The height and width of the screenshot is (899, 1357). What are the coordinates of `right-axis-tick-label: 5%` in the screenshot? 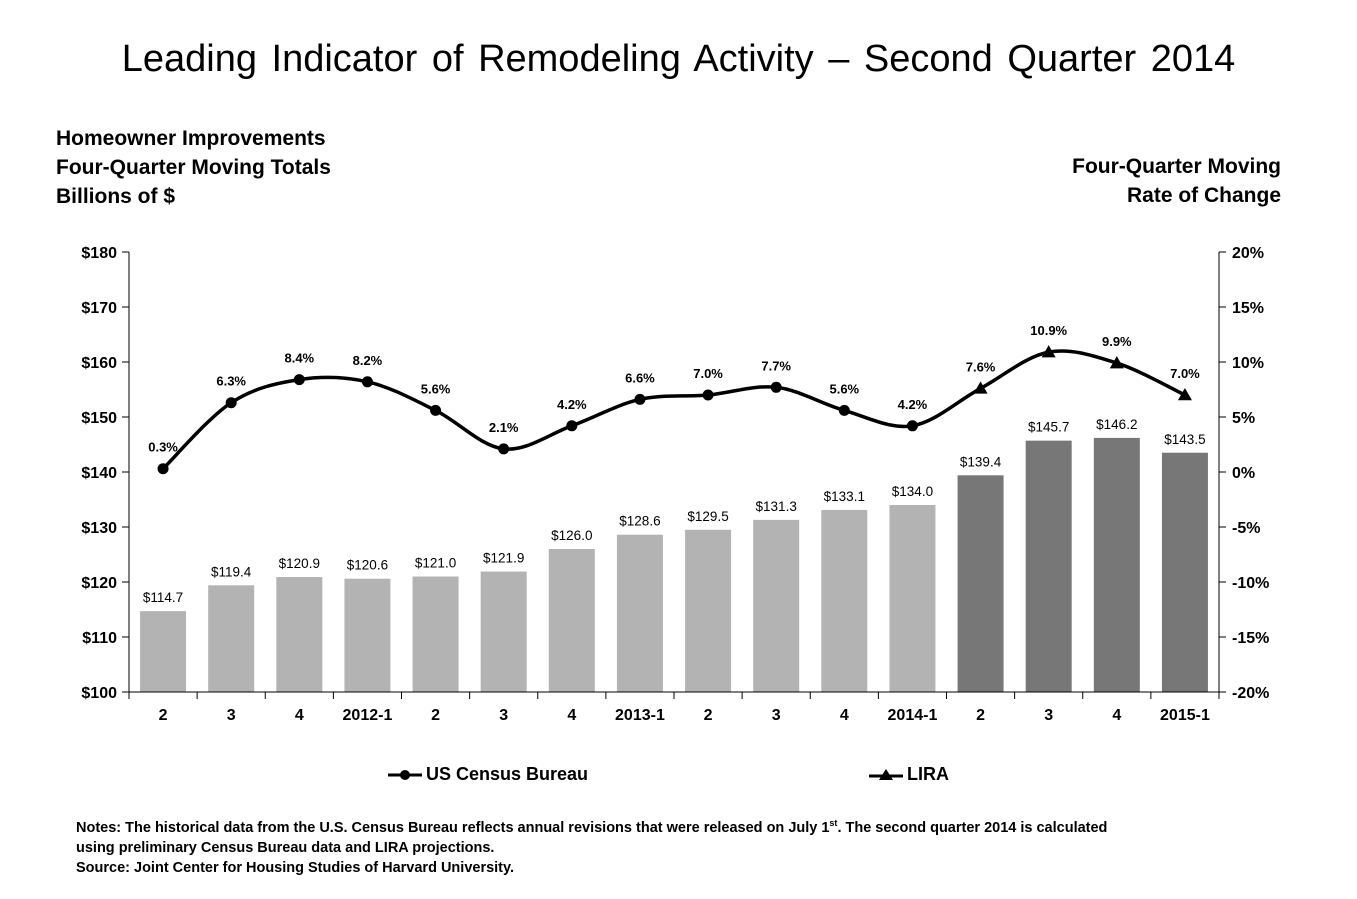 It's located at (1243, 418).